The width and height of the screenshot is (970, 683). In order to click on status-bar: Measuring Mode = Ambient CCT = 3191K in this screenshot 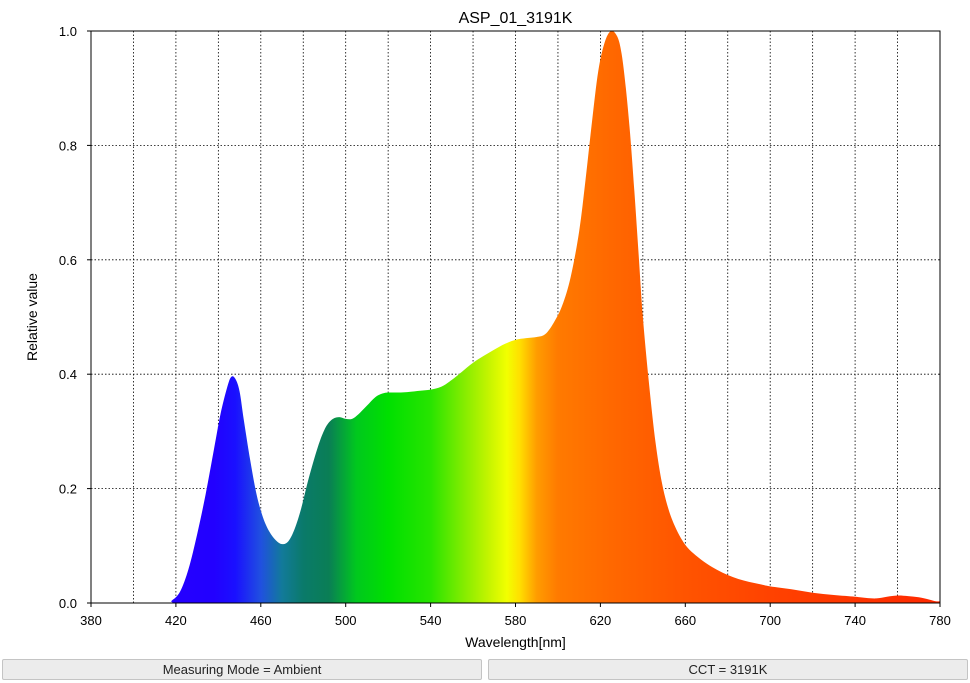, I will do `click(485, 670)`.